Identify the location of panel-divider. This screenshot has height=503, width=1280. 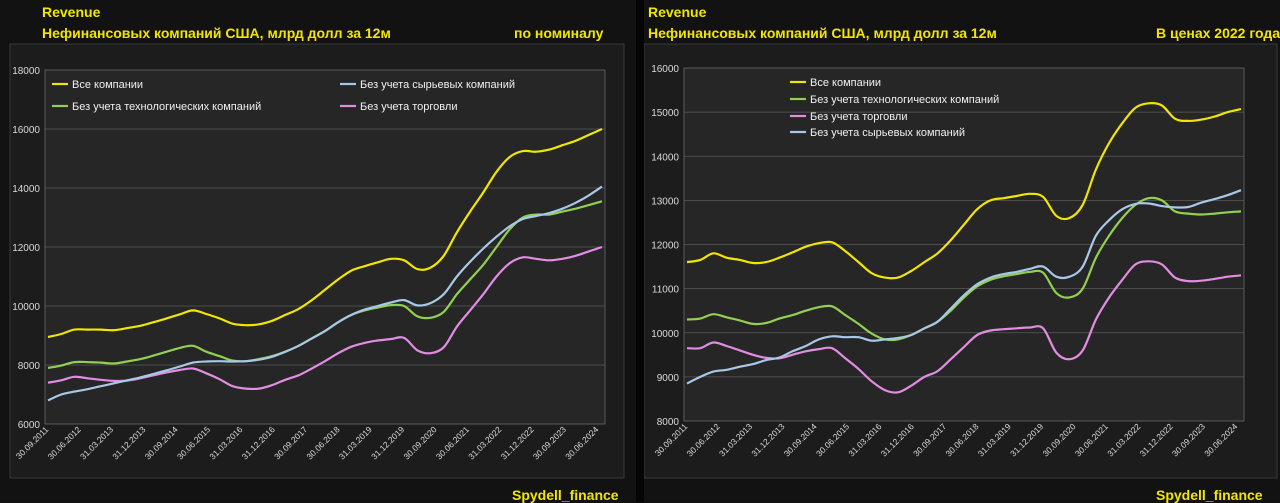
(640, 251).